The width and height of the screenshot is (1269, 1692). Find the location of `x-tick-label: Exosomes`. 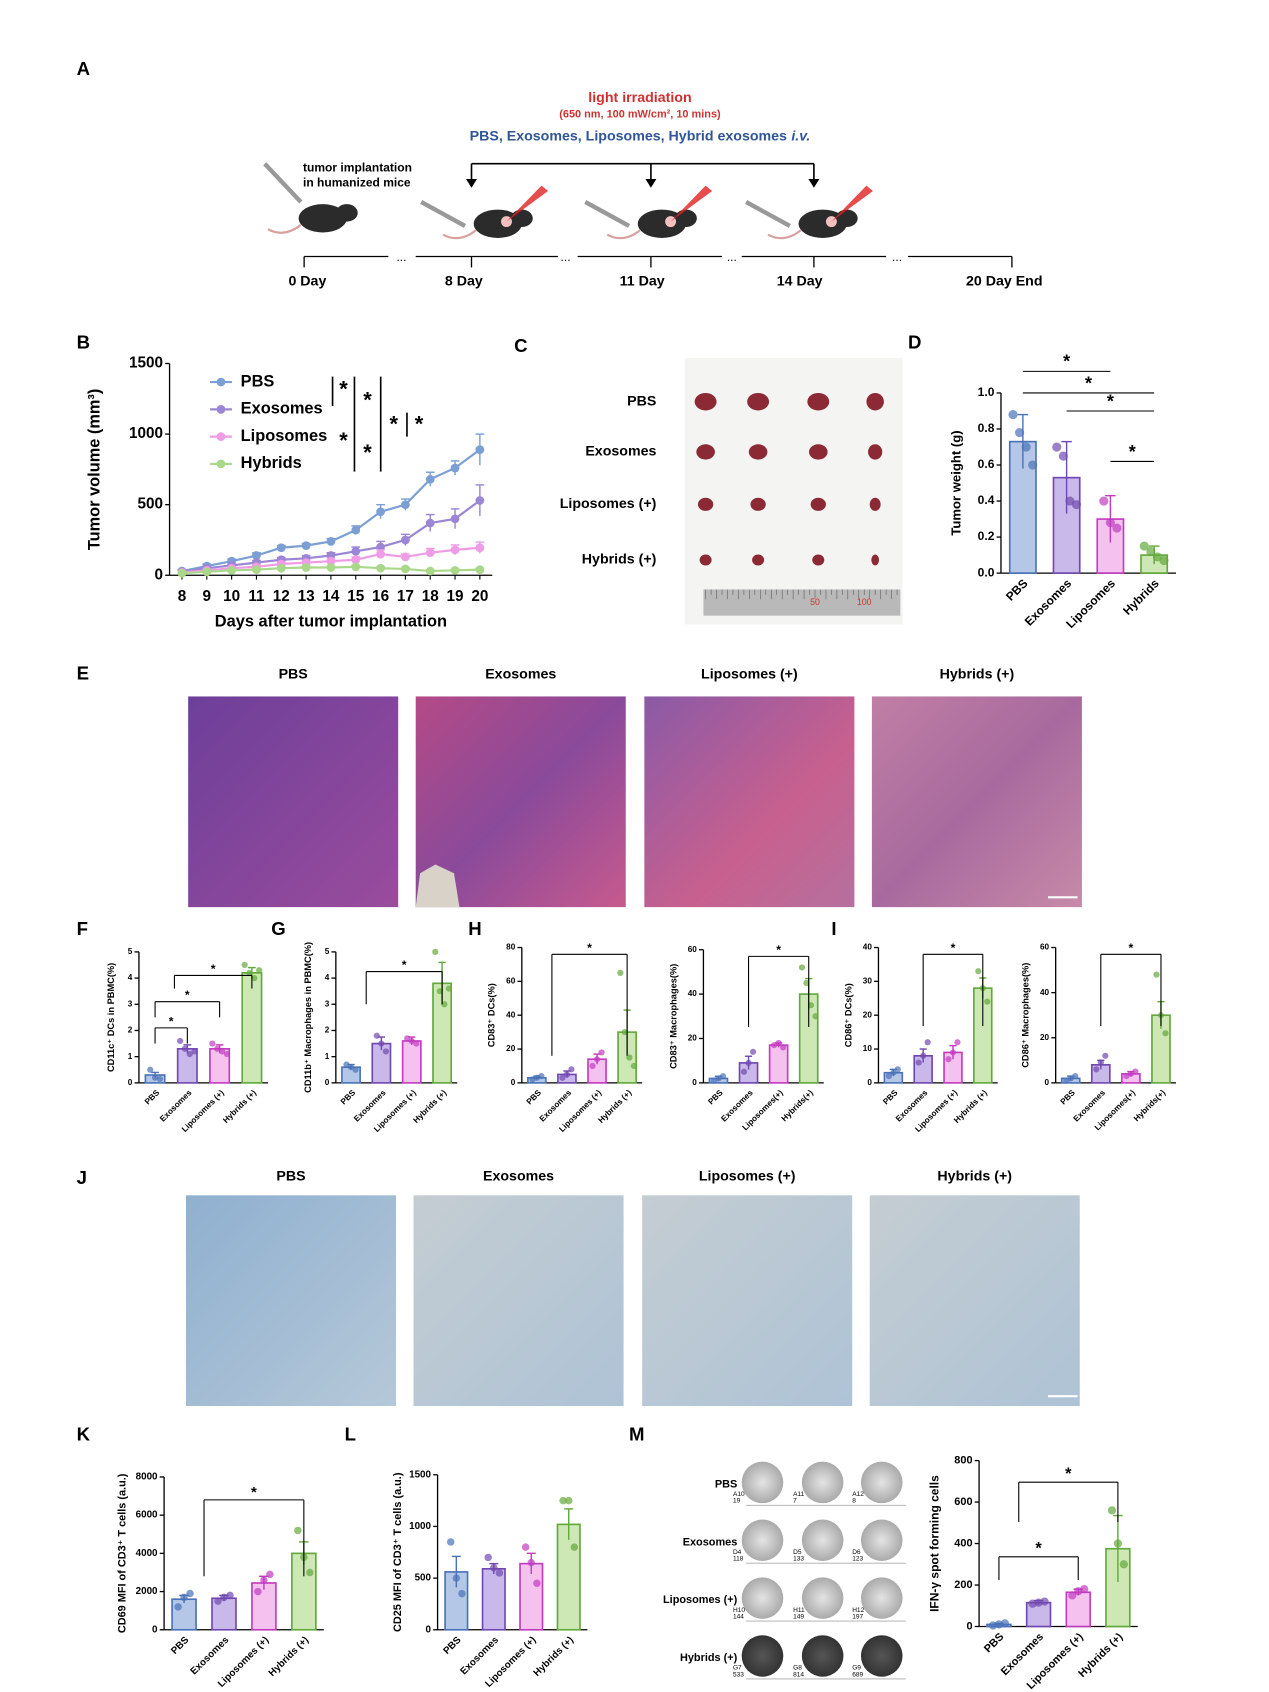

x-tick-label: Exosomes is located at coordinates (210, 1655).